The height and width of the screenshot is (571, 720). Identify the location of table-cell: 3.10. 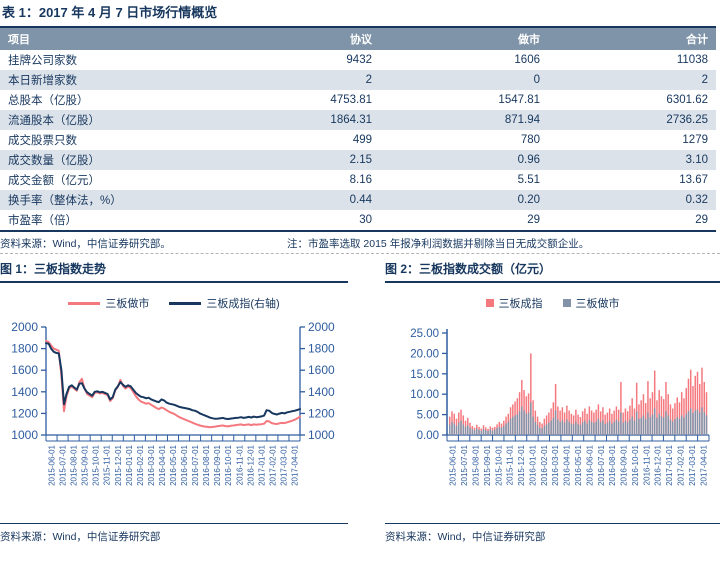
(696, 160).